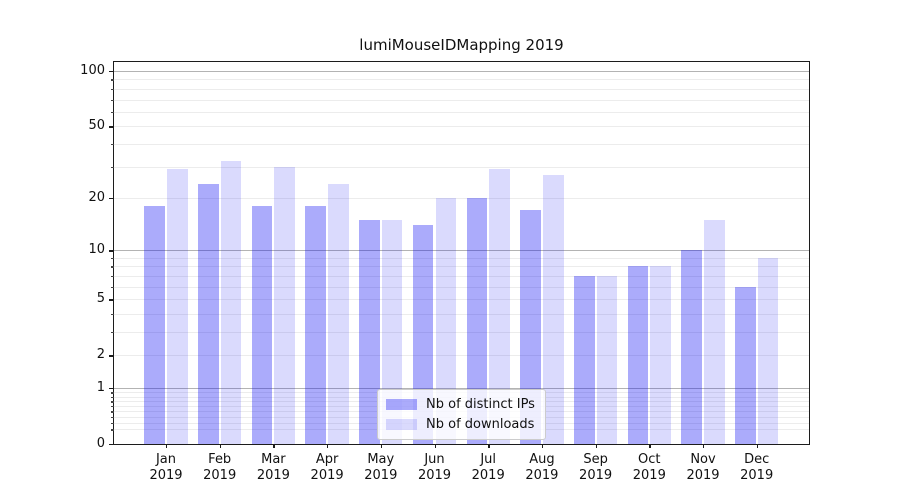 The height and width of the screenshot is (500, 900). What do you see at coordinates (401, 424) in the screenshot?
I see `legend-swatch-downloads` at bounding box center [401, 424].